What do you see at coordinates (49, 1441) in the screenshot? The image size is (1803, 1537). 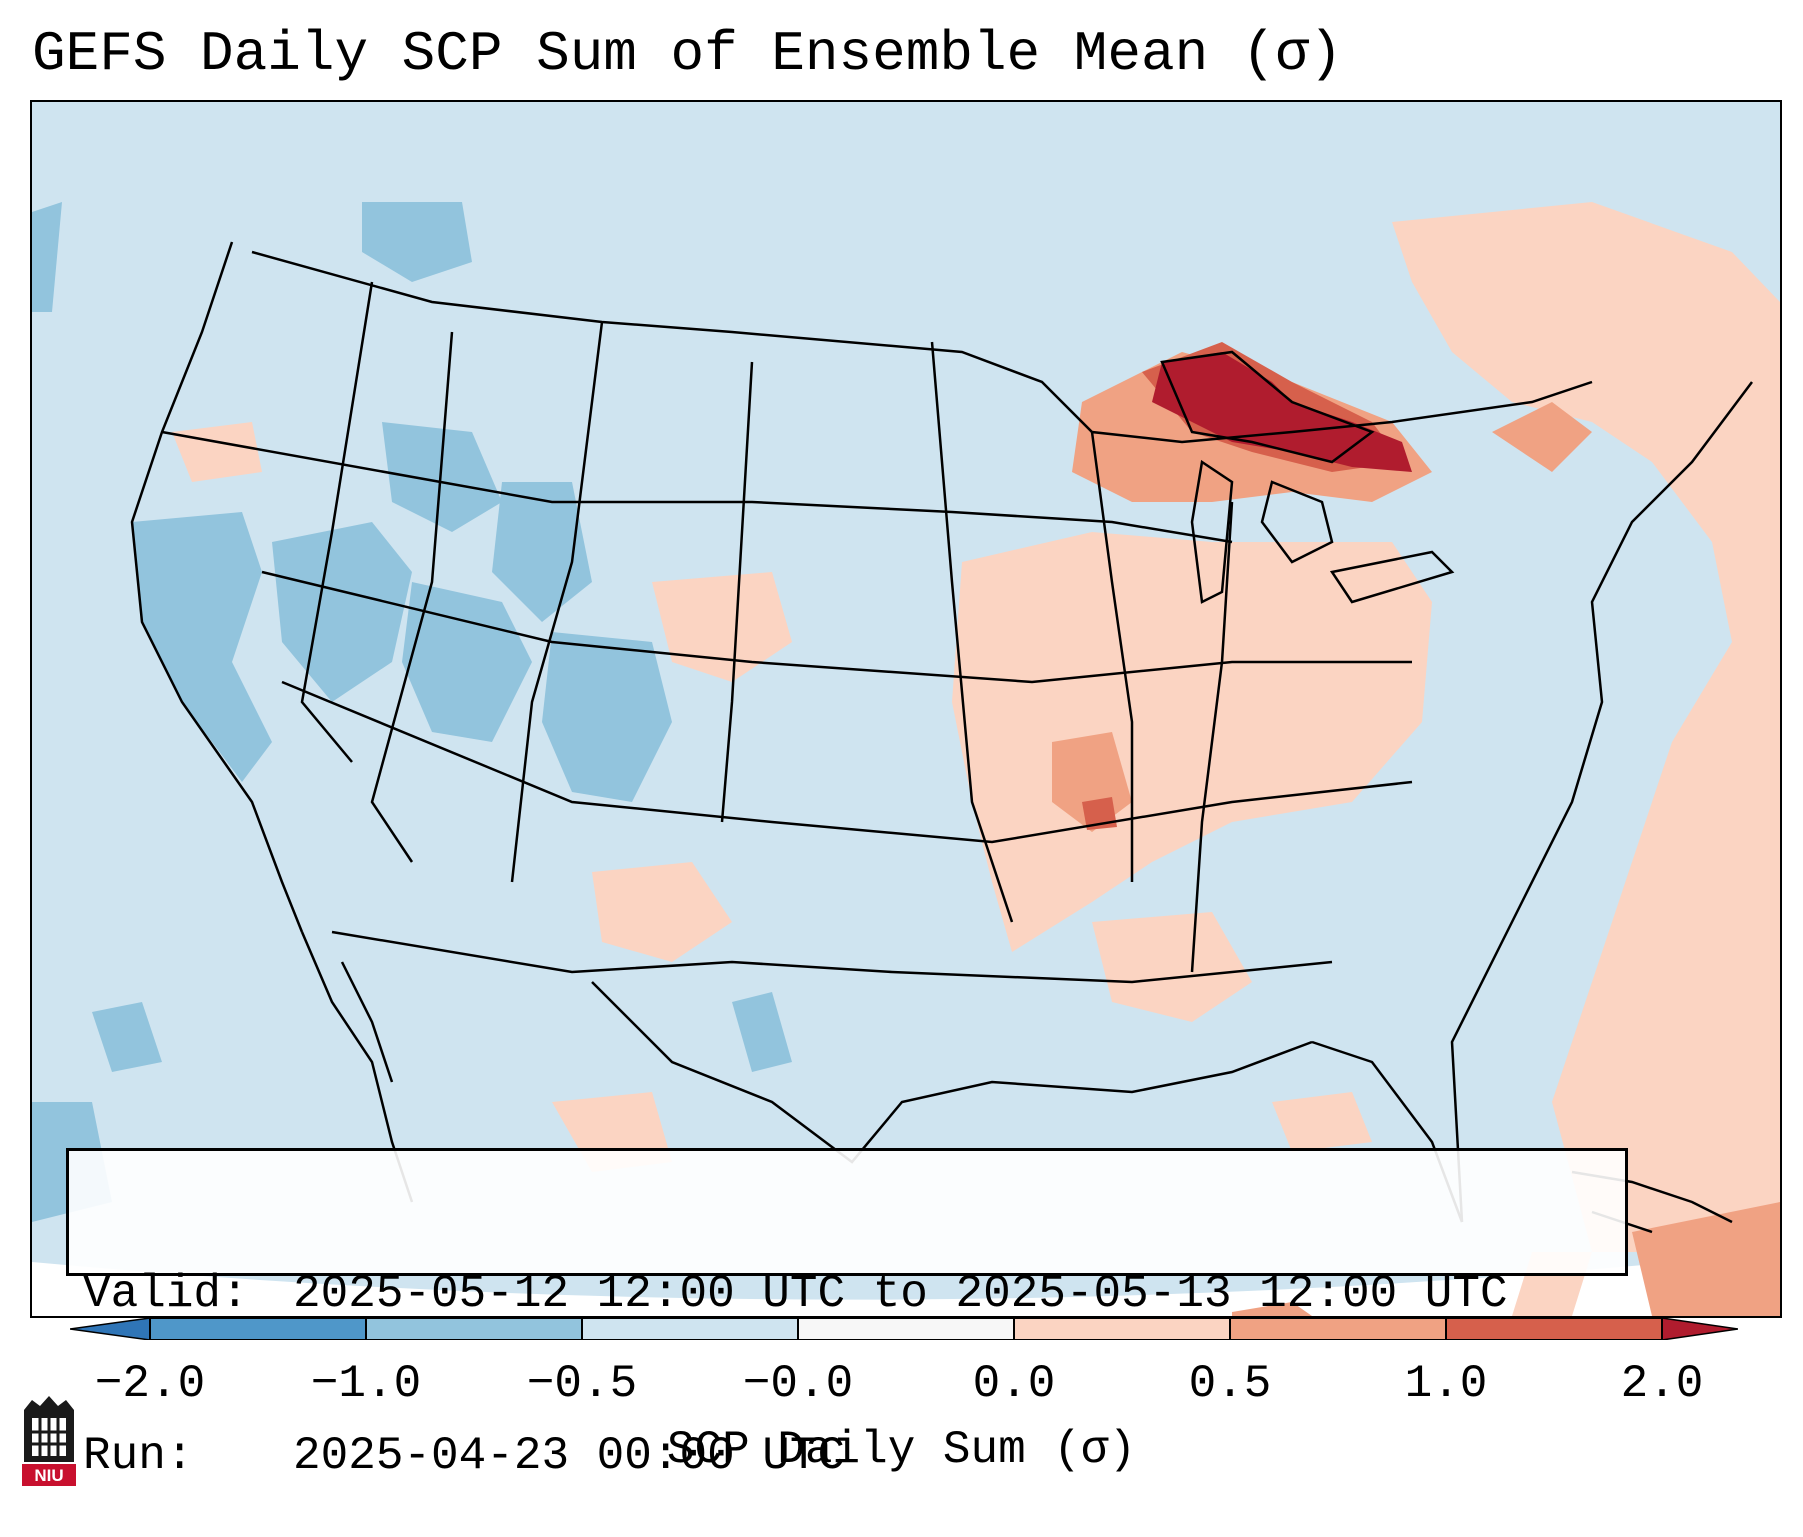 I see `niu-logo-icon: NIU` at bounding box center [49, 1441].